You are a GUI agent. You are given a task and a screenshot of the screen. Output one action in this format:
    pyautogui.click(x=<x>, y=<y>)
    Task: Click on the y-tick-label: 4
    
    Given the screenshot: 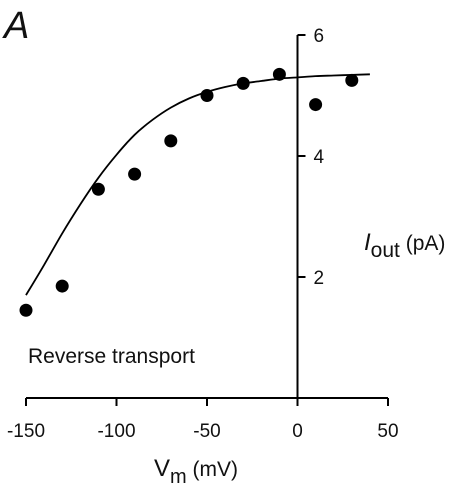 What is the action you would take?
    pyautogui.click(x=319, y=157)
    